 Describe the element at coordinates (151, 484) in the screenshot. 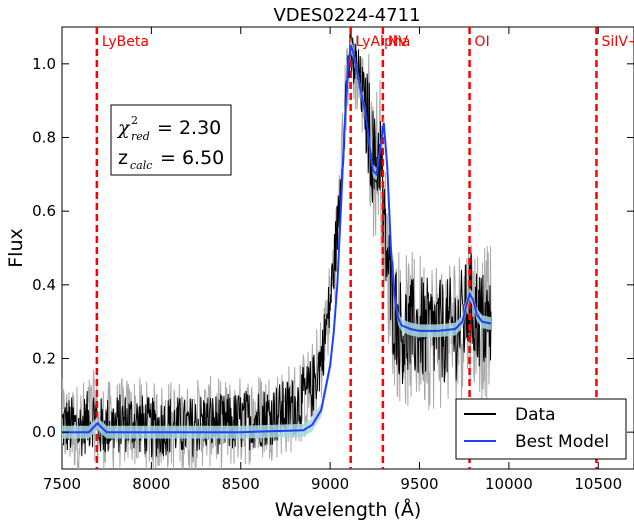

I see `x-tick-label: 8000` at that location.